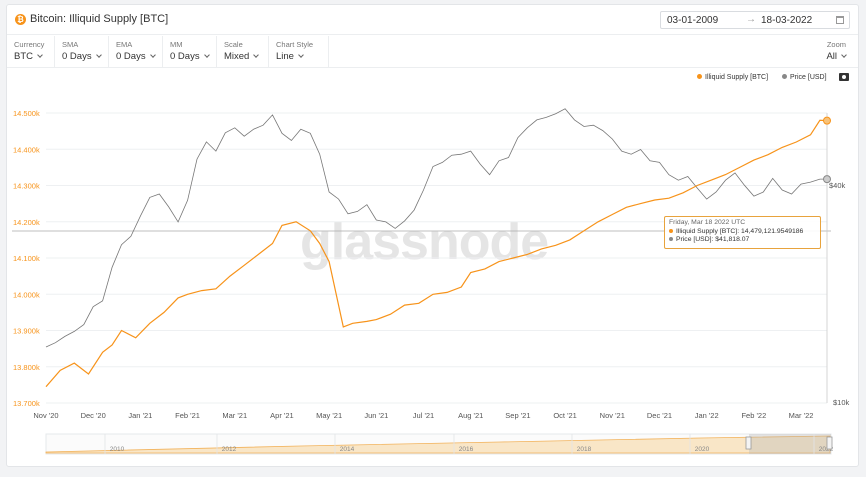 This screenshot has height=477, width=866. What do you see at coordinates (82, 56) in the screenshot?
I see `sma-value: 0 Days` at bounding box center [82, 56].